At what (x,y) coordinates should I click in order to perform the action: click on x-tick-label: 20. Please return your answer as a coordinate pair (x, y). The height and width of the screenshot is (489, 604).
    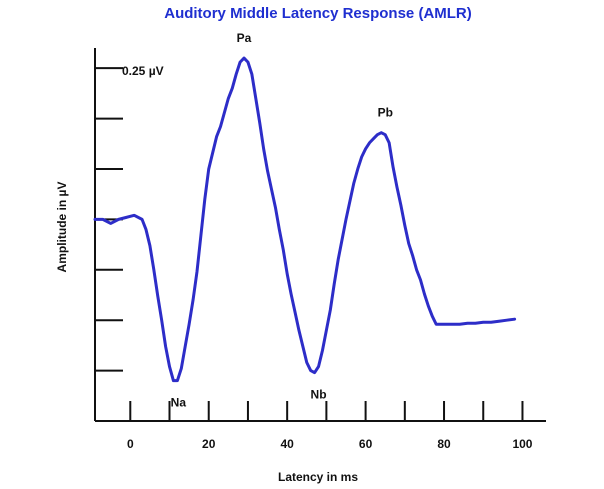
    Looking at the image, I should click on (209, 444).